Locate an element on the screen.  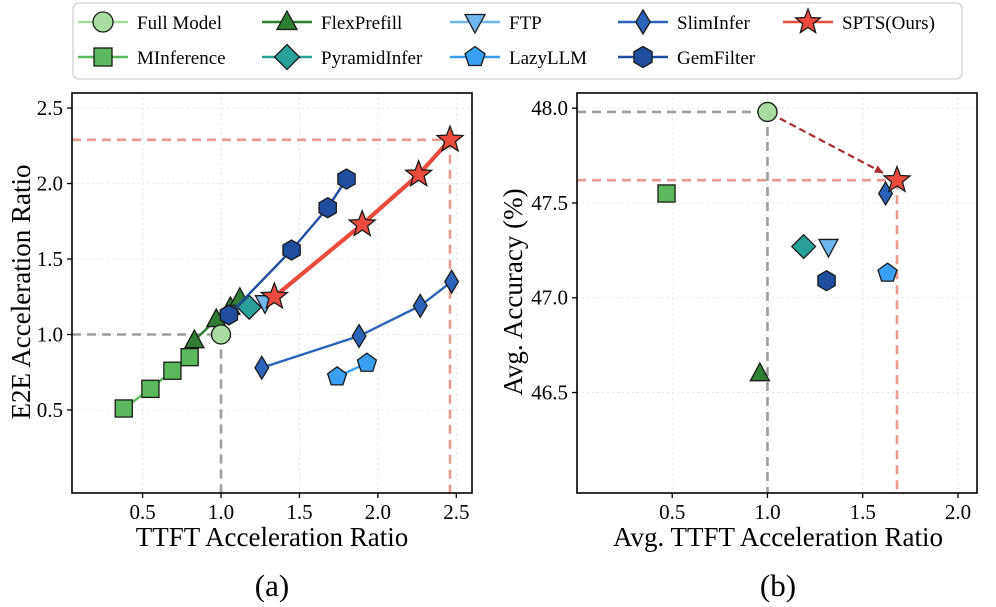
legend-item-pyr: PyramidInfer is located at coordinates (342, 57).